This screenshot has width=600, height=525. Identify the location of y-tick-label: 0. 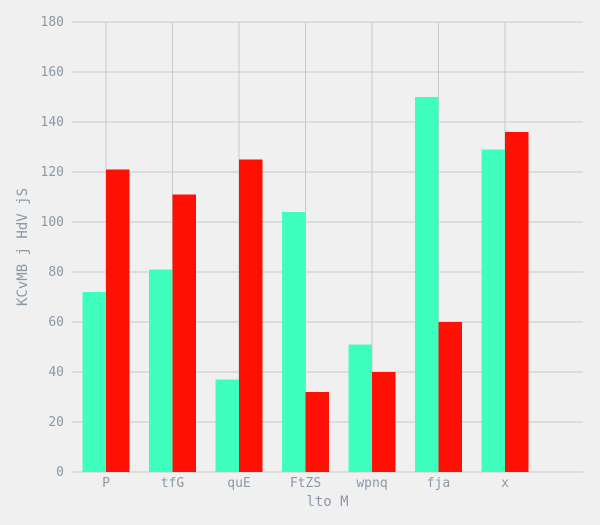
(60, 472).